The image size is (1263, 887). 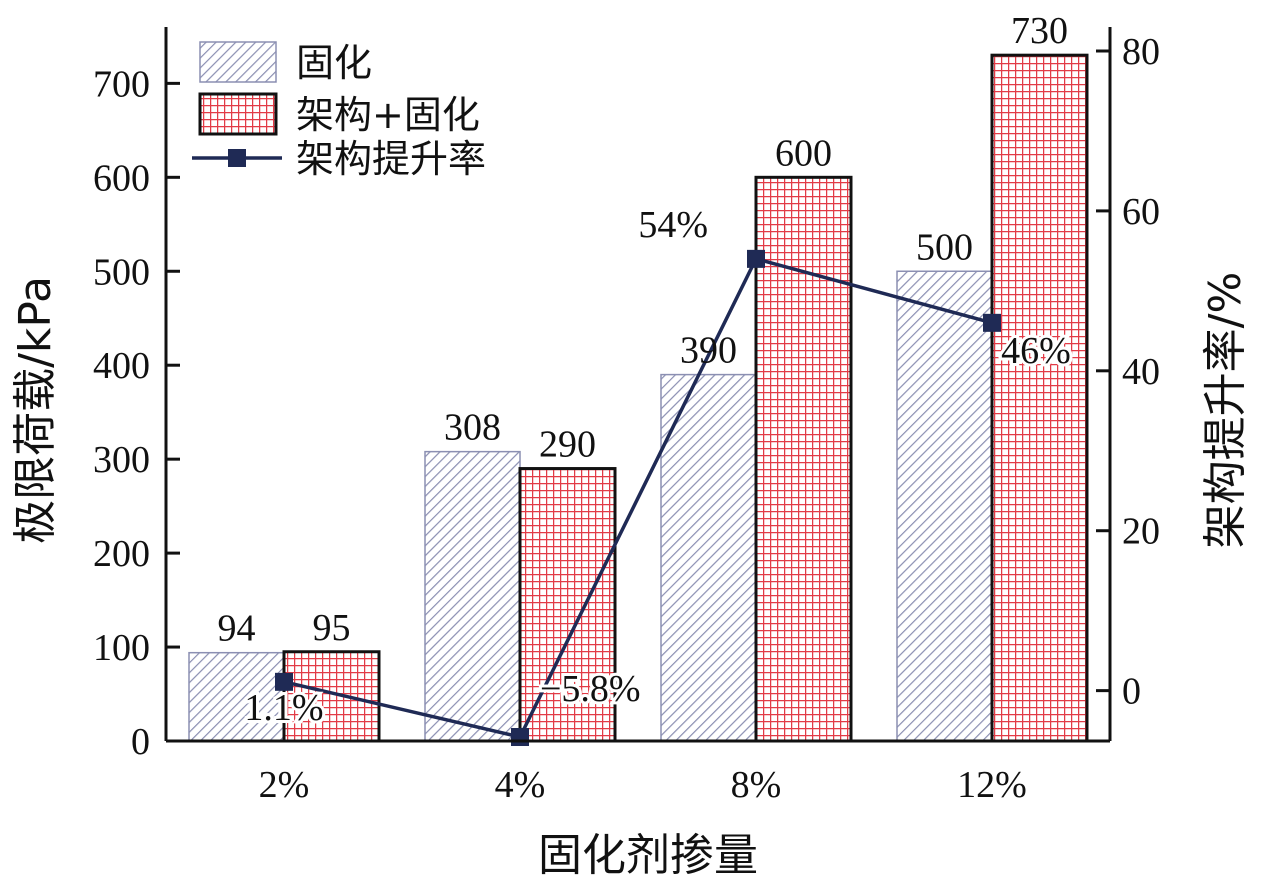 I want to click on bar-solidified-2pct, so click(x=236, y=696).